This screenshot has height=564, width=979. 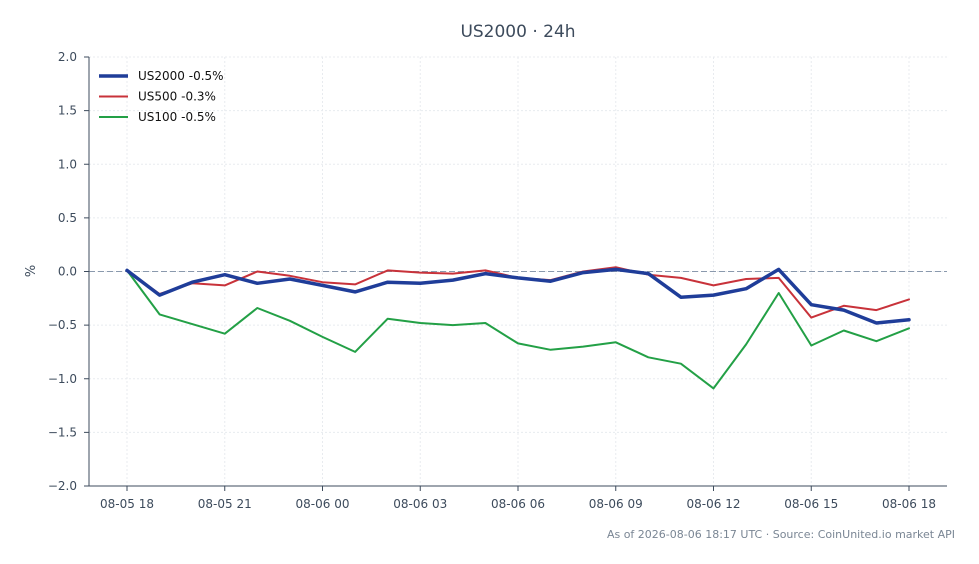 I want to click on x-tick-label: 08-05 21, so click(x=225, y=504).